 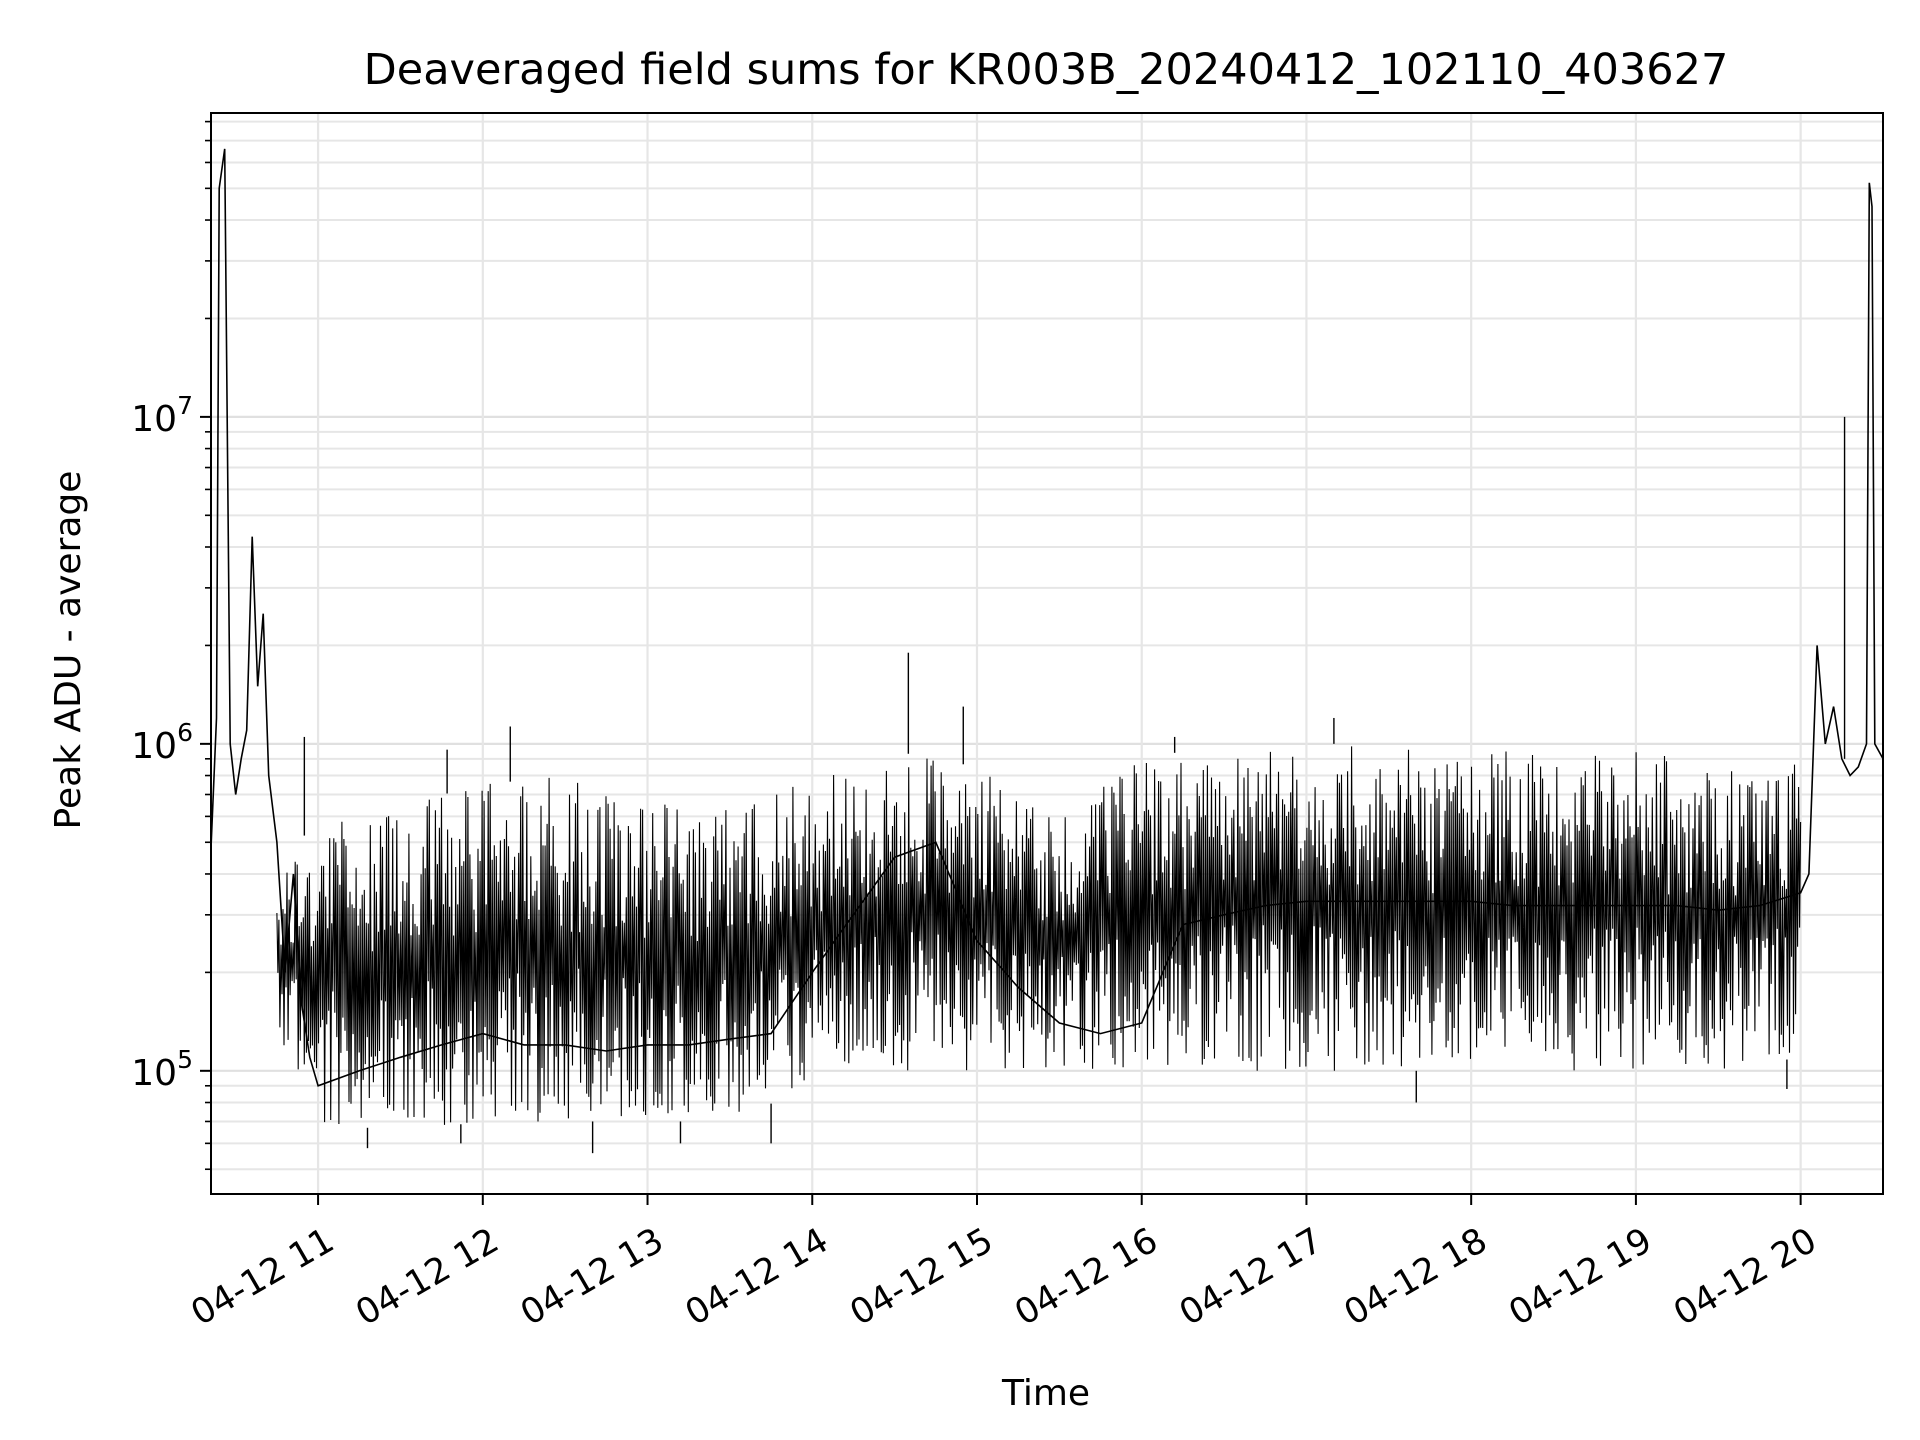 I want to click on y-tick-label: 10⁵, so click(x=162, y=1069).